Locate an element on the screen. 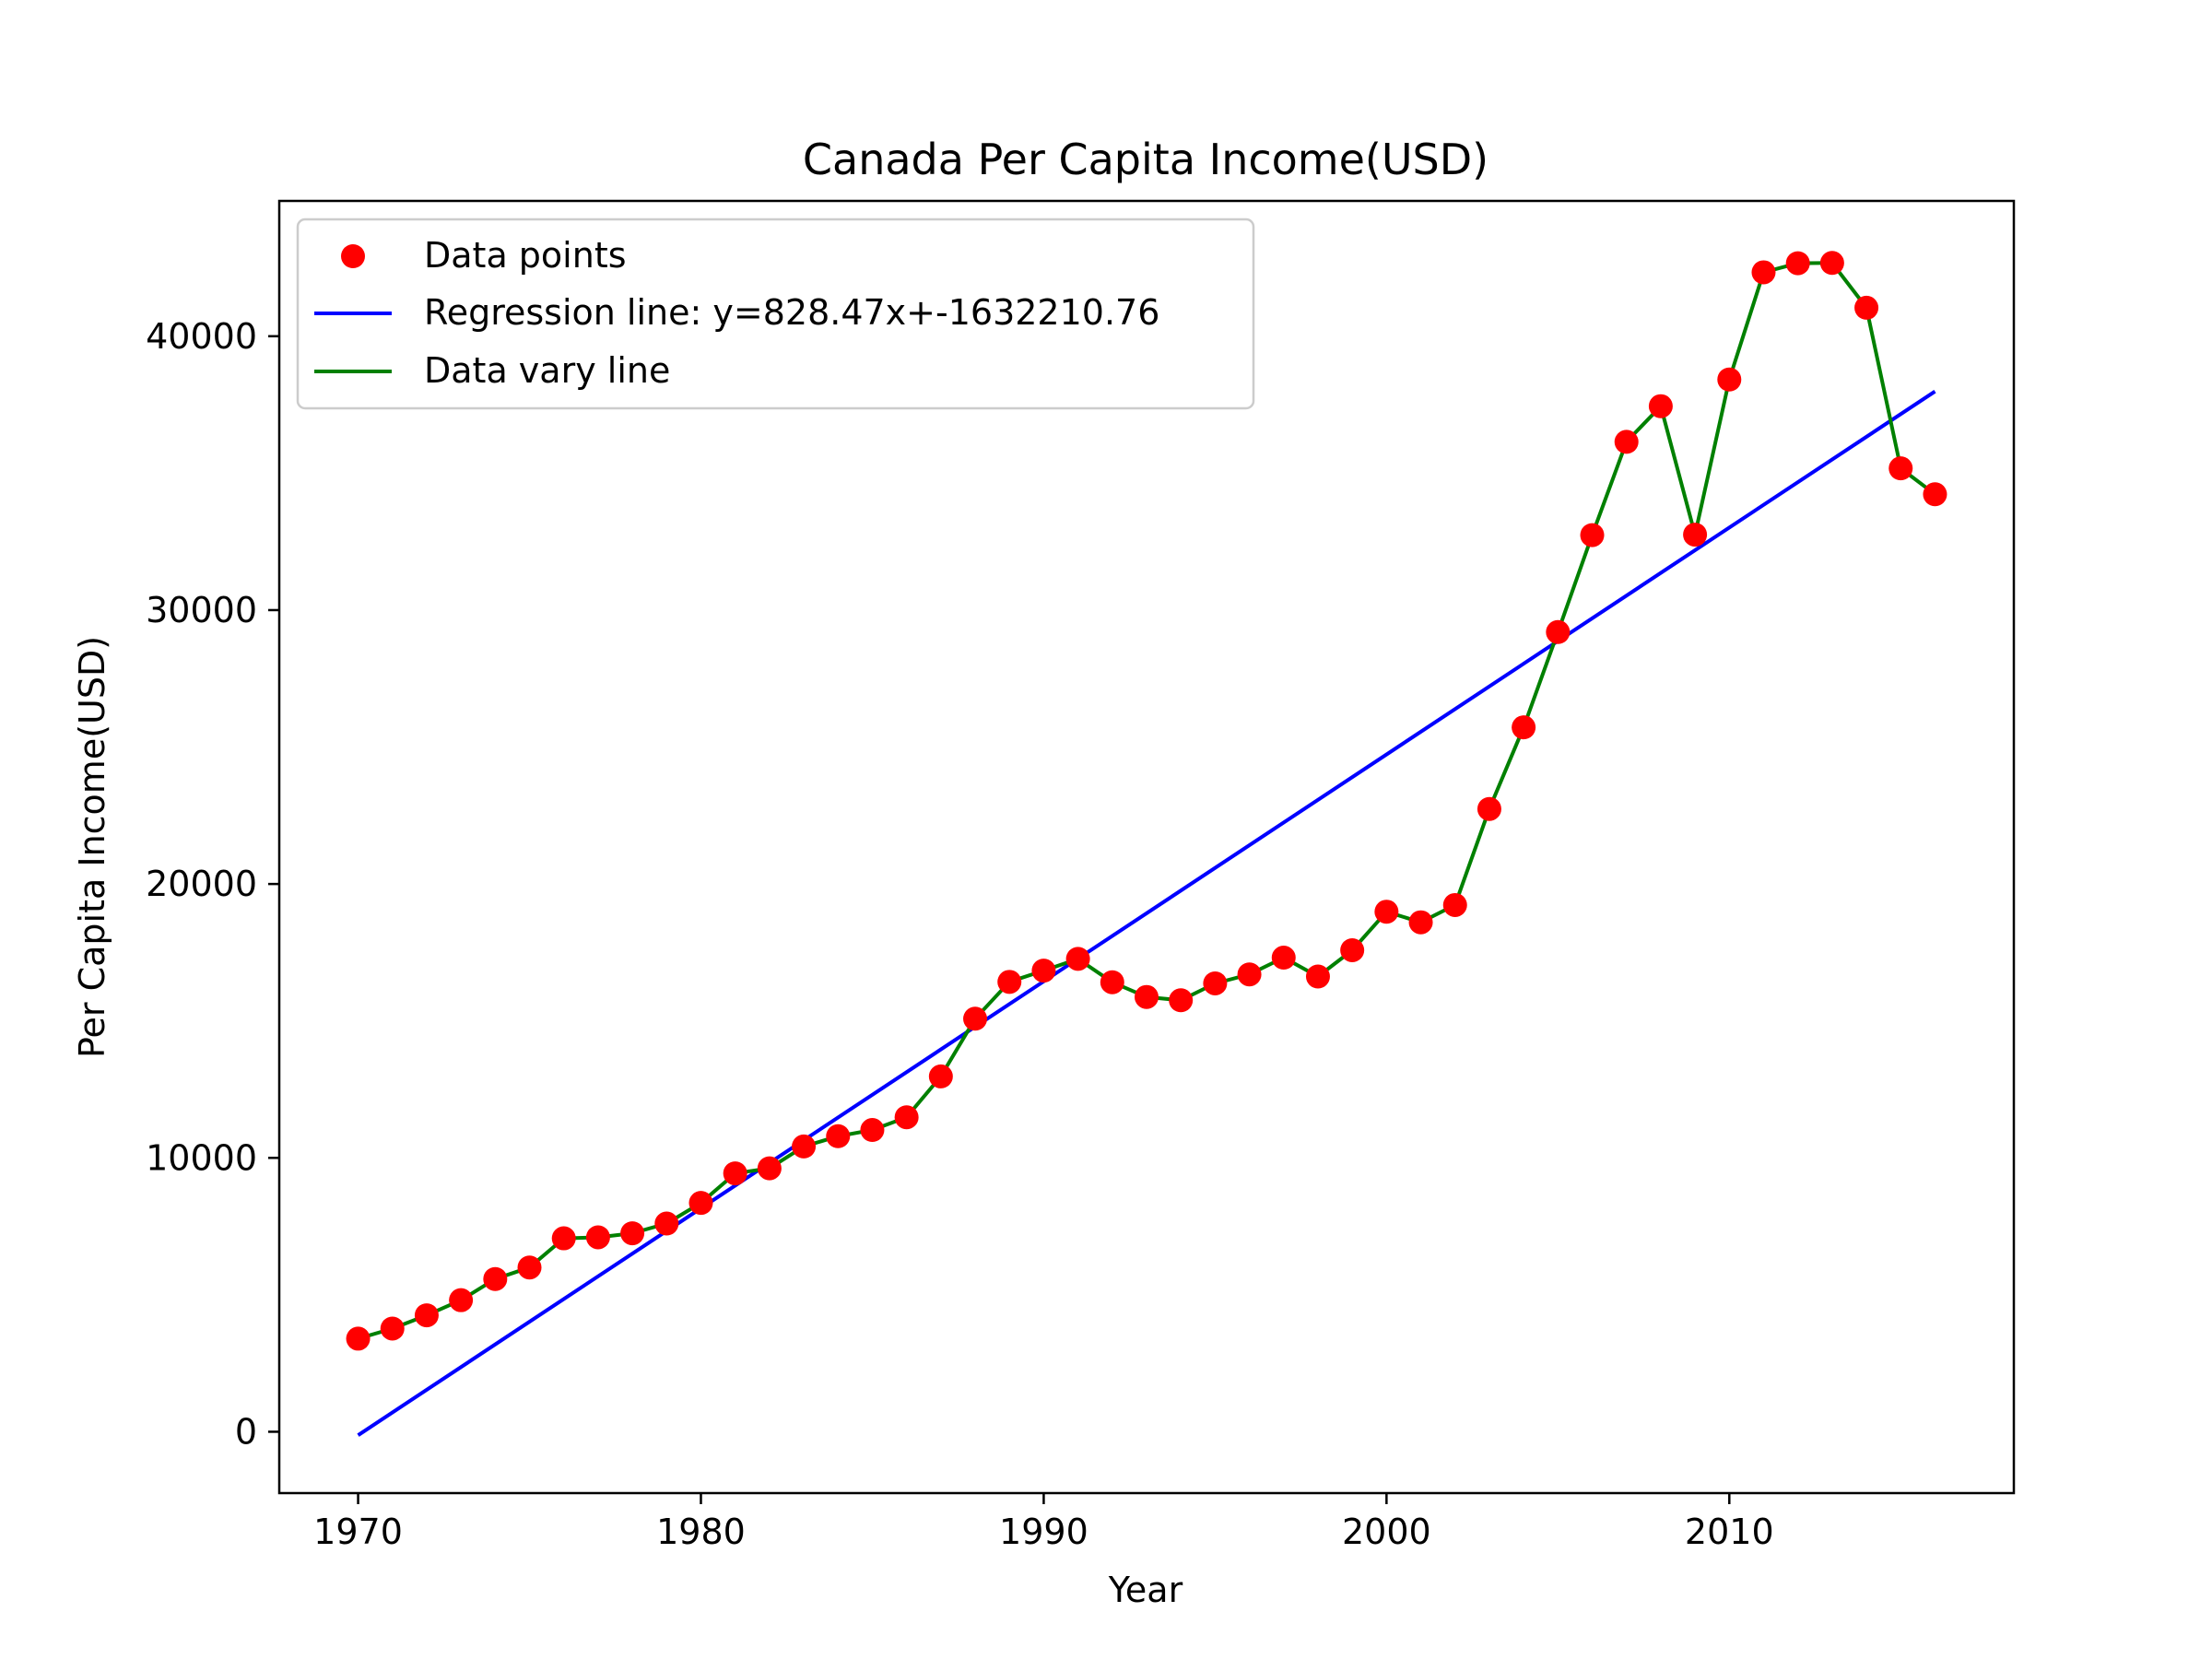 Image resolution: width=2212 pixels, height=1659 pixels. x-tick-label: 1980 is located at coordinates (701, 1532).